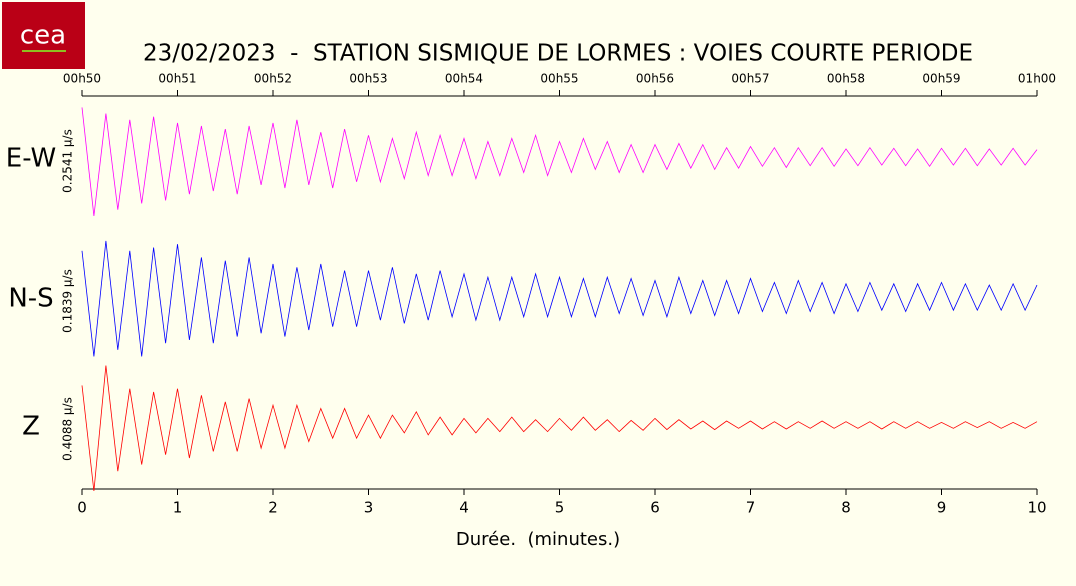  Describe the element at coordinates (273, 79) in the screenshot. I see `top-tick-label: 00h52` at that location.